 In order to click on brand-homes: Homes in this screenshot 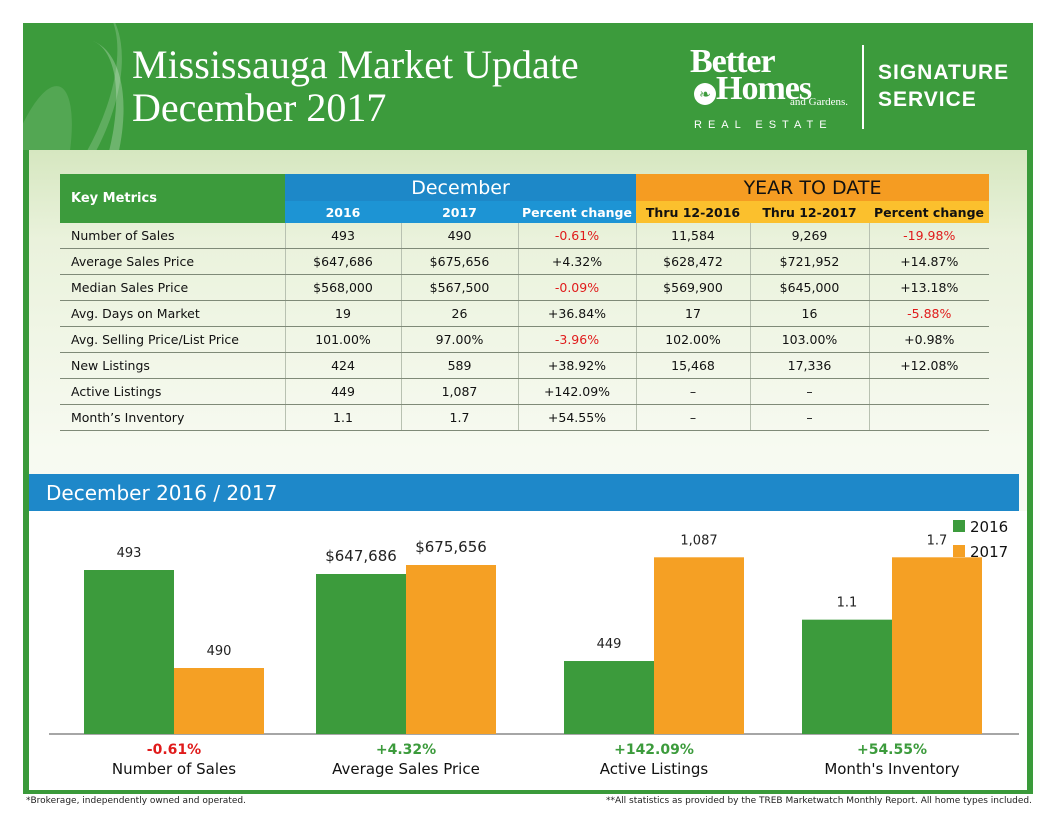, I will do `click(764, 88)`.